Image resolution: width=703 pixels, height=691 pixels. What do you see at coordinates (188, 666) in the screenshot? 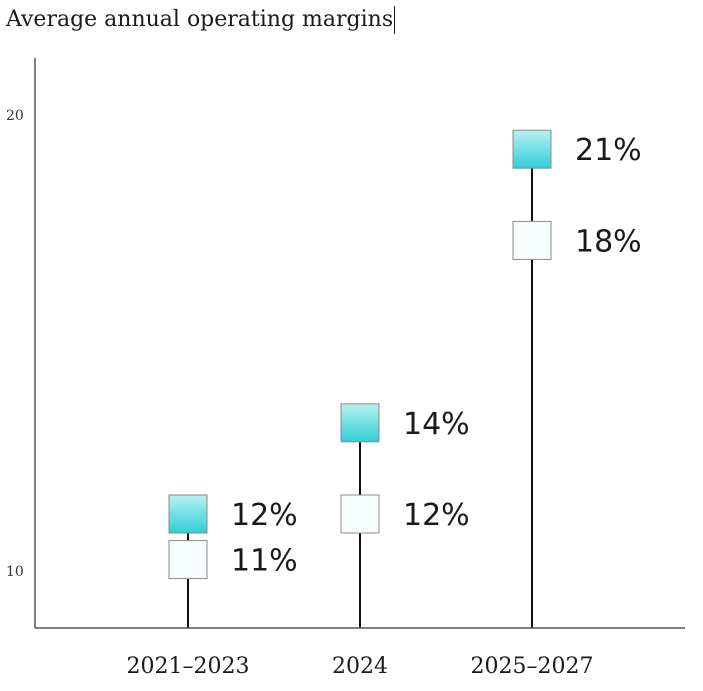
I see `category-label: 2021–2023` at bounding box center [188, 666].